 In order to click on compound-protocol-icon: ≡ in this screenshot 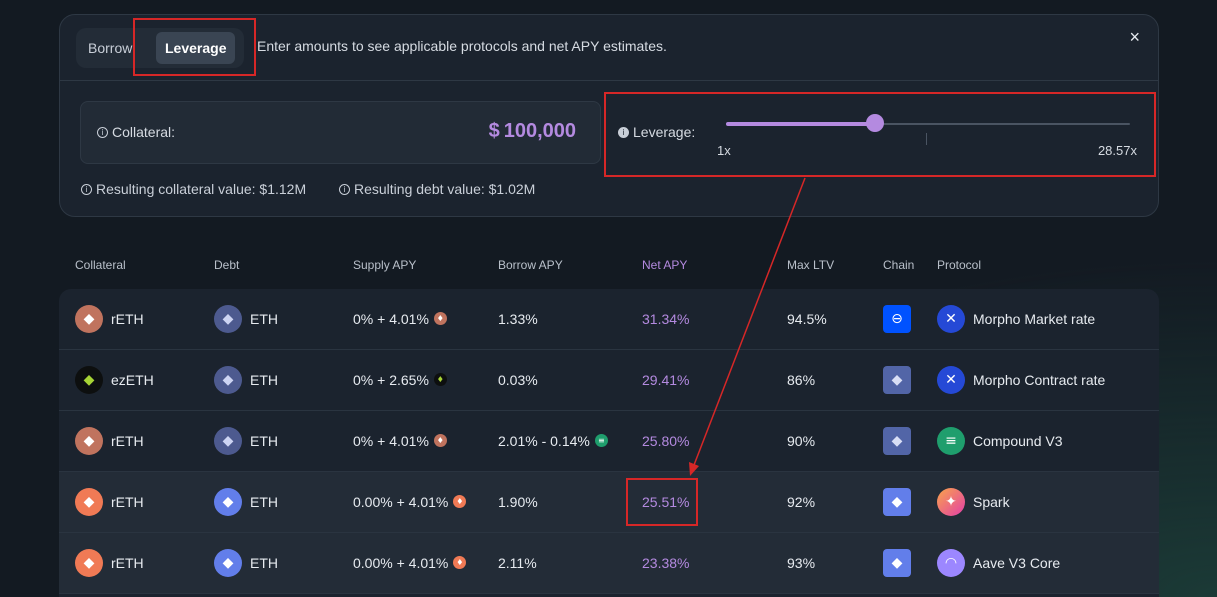, I will do `click(951, 441)`.